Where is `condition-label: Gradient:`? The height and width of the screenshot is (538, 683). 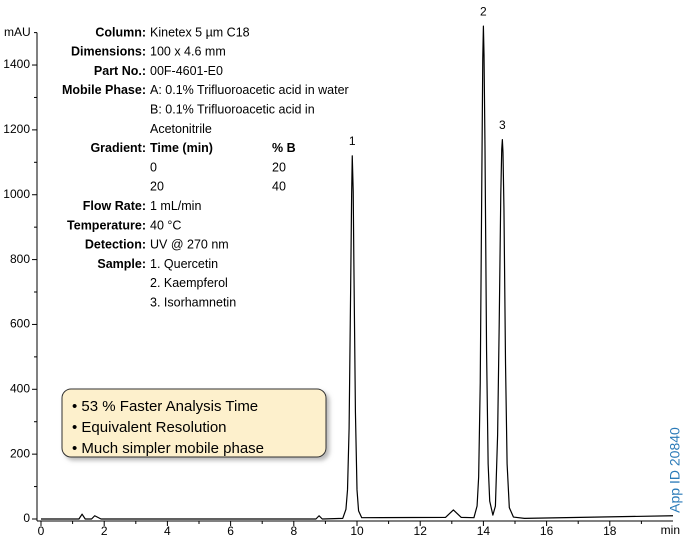
condition-label: Gradient: is located at coordinates (118, 148).